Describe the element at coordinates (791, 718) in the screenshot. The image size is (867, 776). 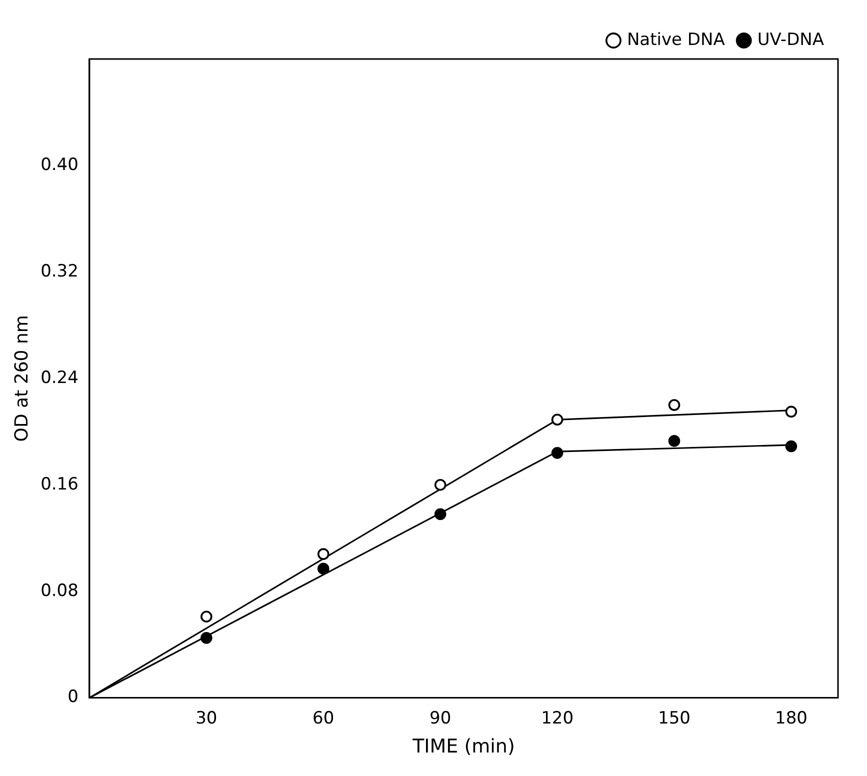
I see `x-tick-label: 180` at that location.